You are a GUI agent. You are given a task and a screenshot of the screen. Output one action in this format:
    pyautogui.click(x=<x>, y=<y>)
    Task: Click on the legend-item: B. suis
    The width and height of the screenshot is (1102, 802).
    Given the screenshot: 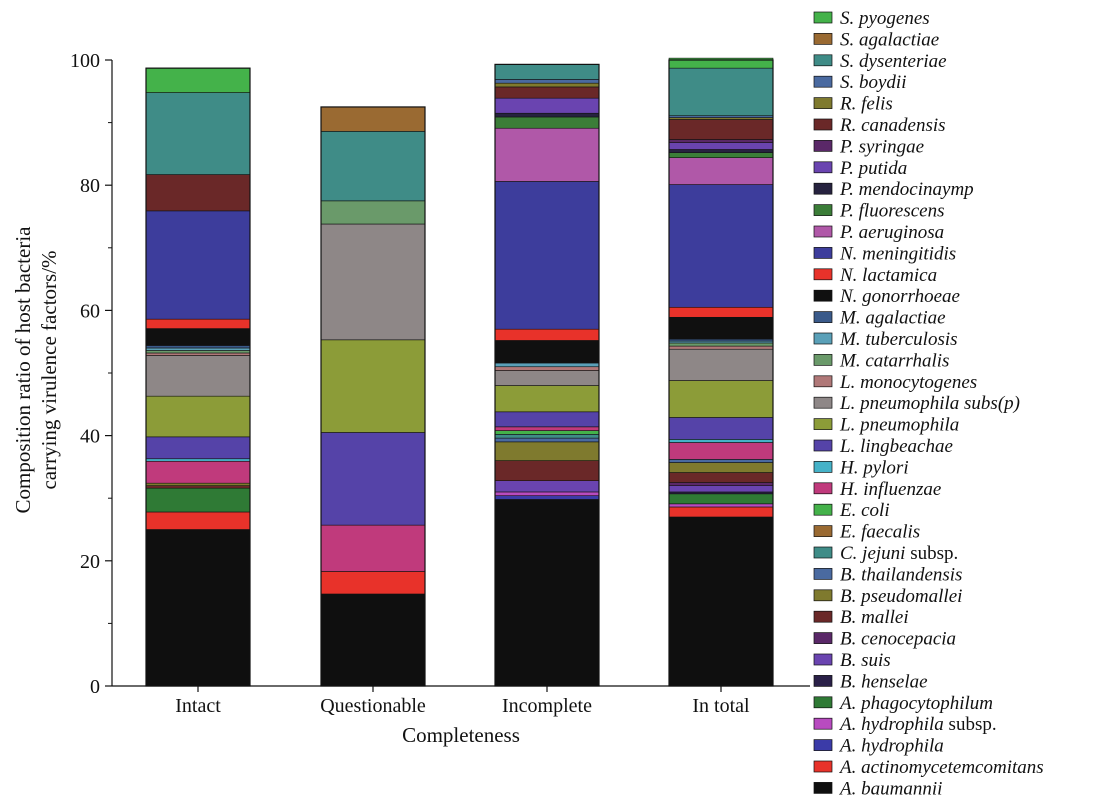 What is the action you would take?
    pyautogui.click(x=852, y=660)
    